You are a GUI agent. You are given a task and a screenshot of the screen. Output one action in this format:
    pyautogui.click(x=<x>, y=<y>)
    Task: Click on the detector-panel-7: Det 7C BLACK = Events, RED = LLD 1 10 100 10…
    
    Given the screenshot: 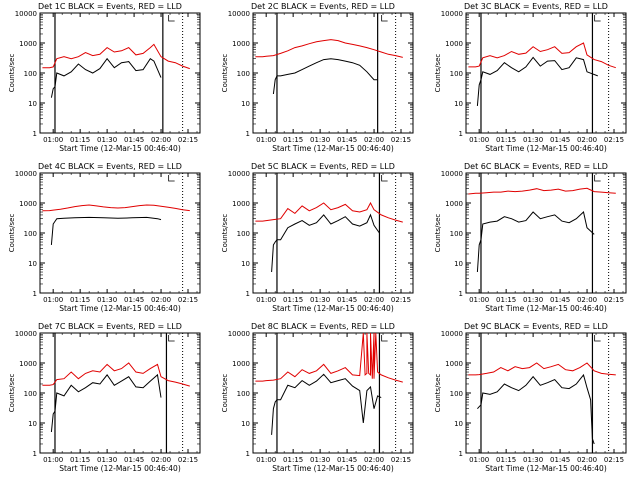 What is the action you would take?
    pyautogui.click(x=104, y=397)
    